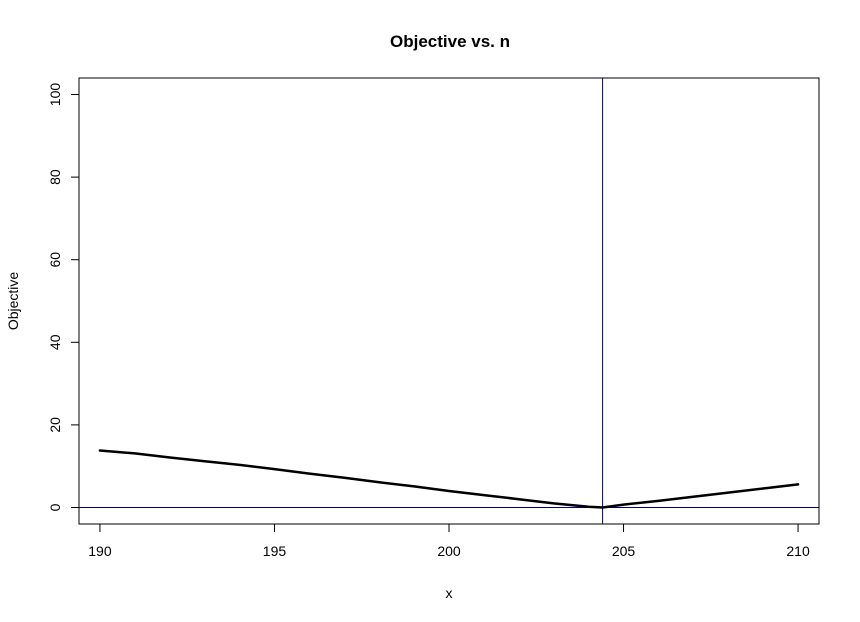  What do you see at coordinates (450, 41) in the screenshot?
I see `chart-title: Objective vs. n` at bounding box center [450, 41].